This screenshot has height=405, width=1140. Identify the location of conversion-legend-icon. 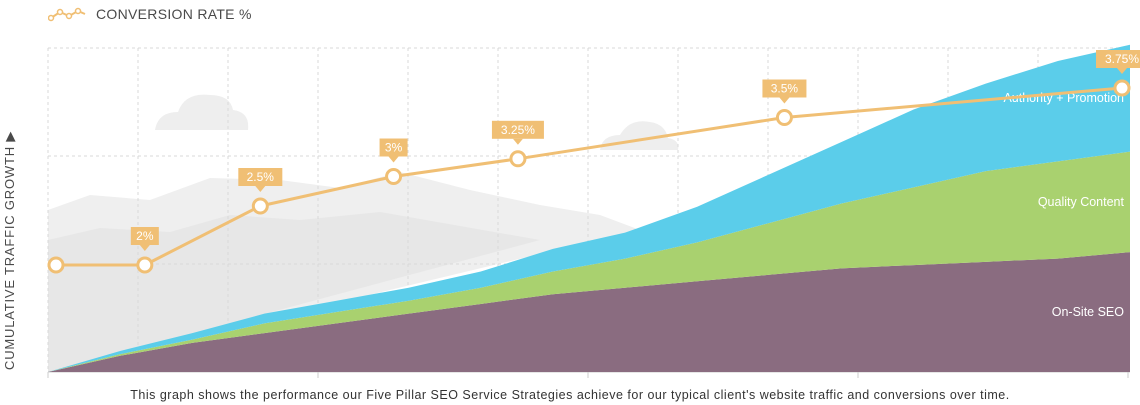
(67, 14).